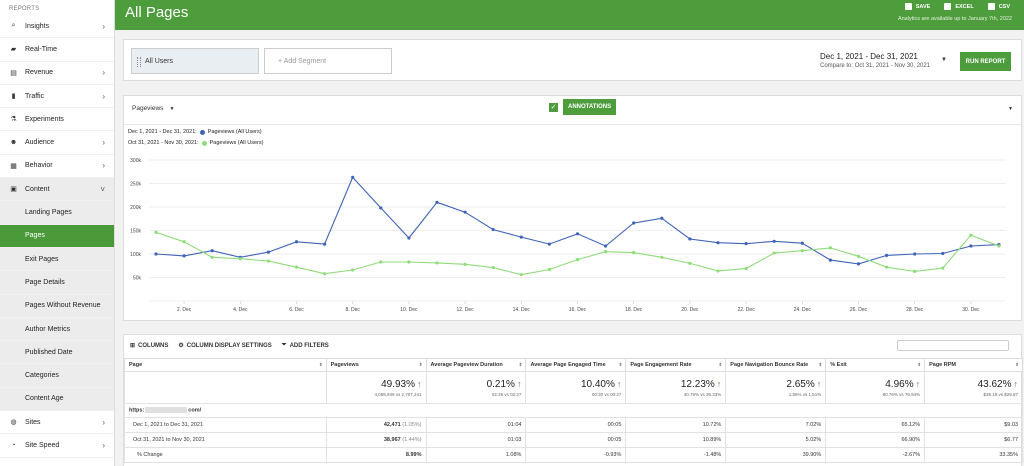 The width and height of the screenshot is (1024, 466). What do you see at coordinates (875, 66) in the screenshot?
I see `date-range-compare: Compare to: Oct 31, 2021 - Nov 30, 2021` at bounding box center [875, 66].